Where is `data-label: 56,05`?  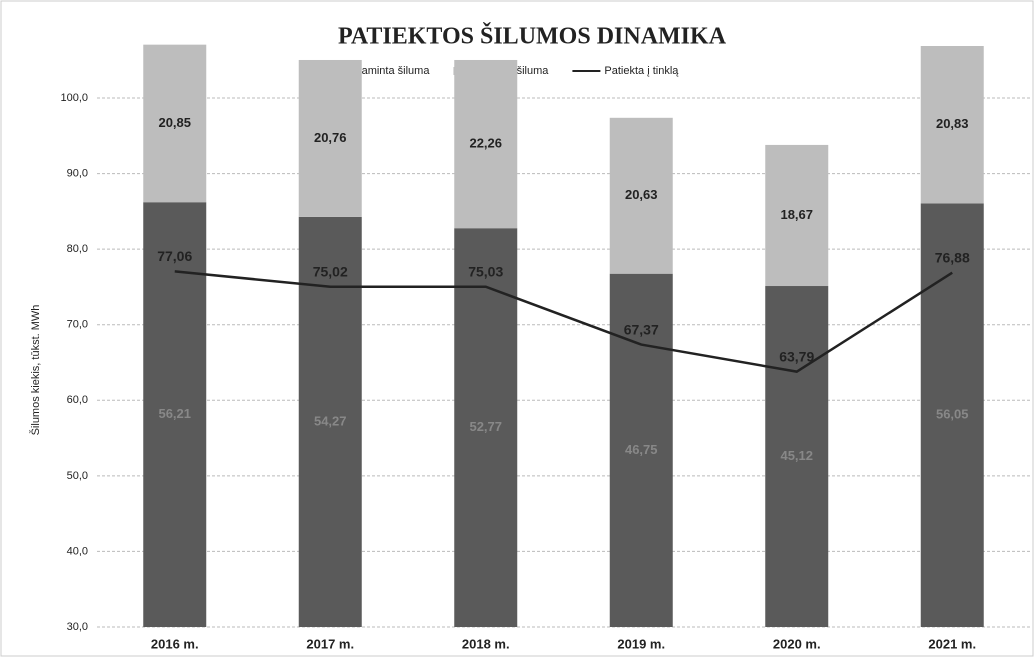 data-label: 56,05 is located at coordinates (952, 414).